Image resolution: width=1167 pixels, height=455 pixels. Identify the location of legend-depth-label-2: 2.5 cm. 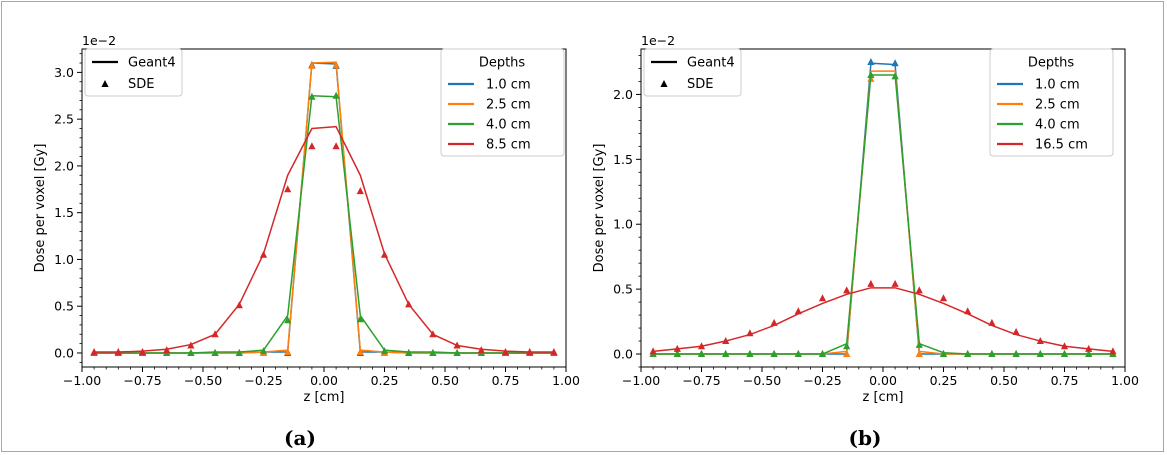
(508, 105).